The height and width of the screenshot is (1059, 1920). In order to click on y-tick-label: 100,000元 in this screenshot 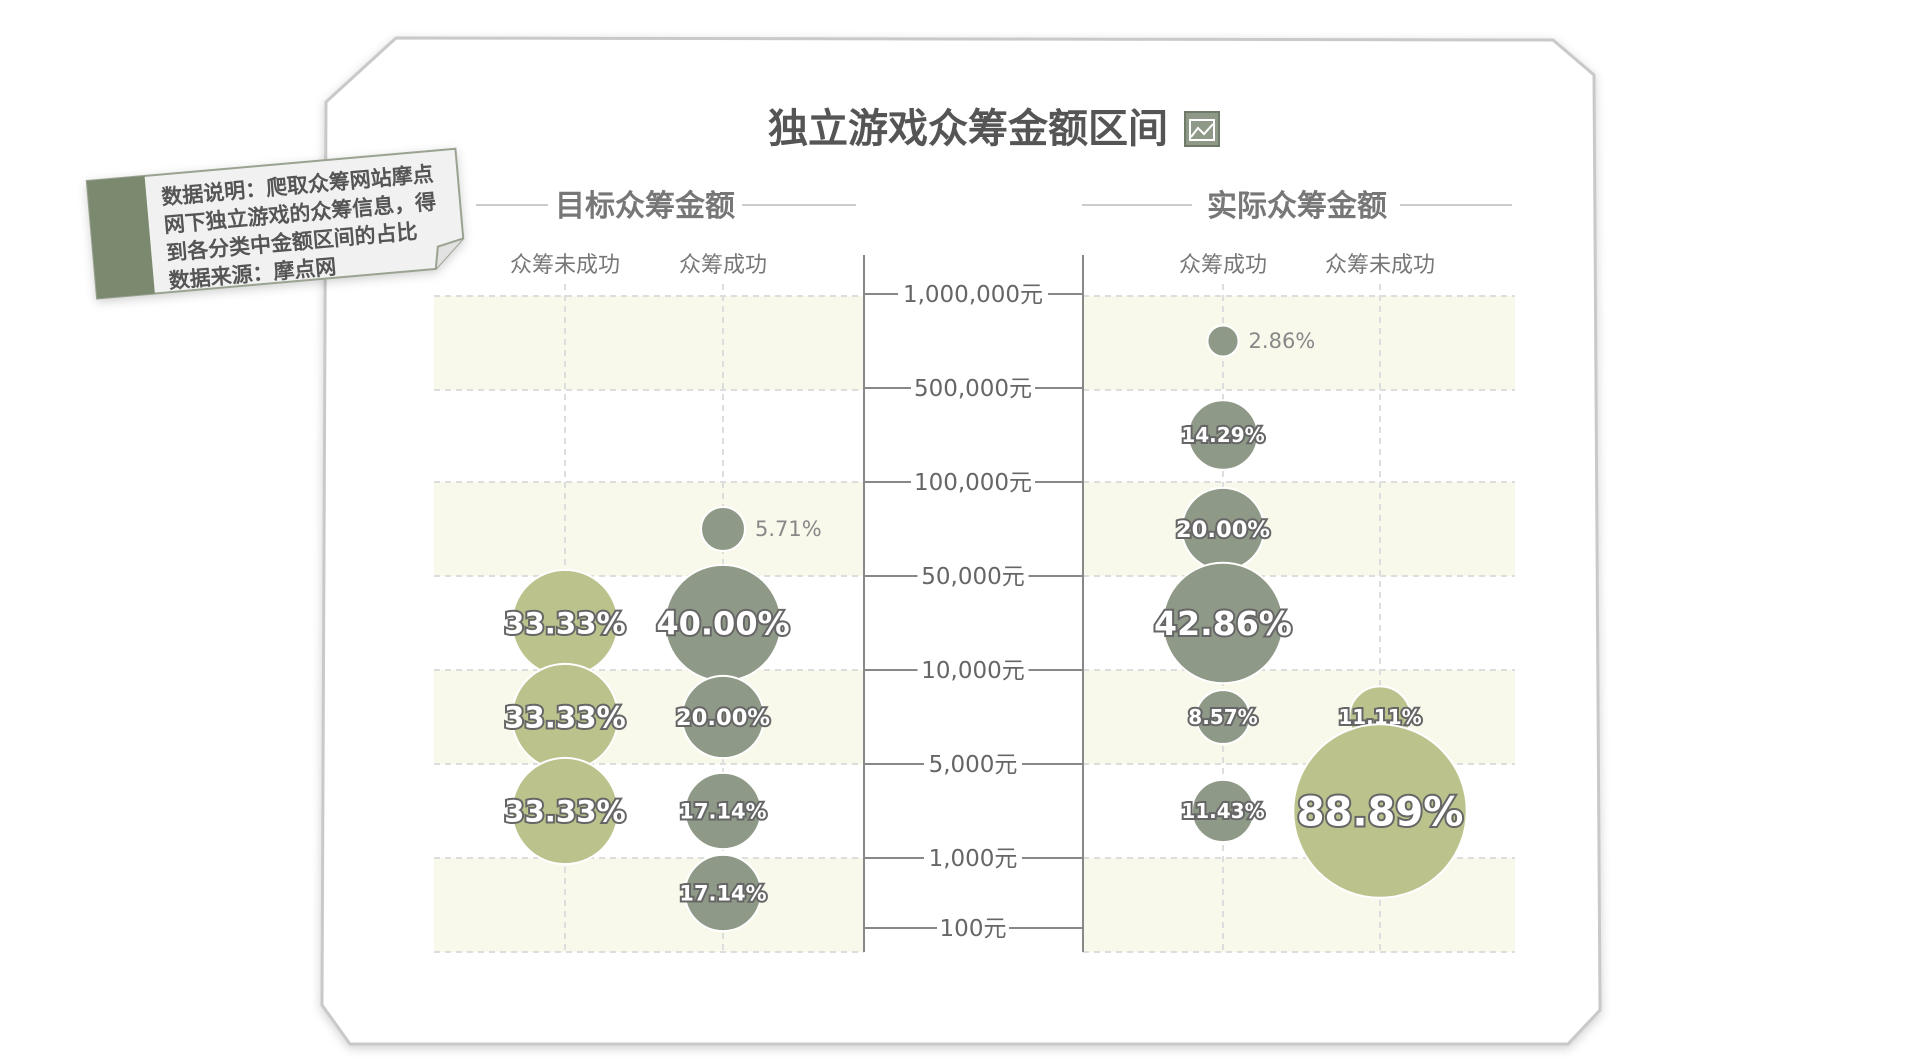, I will do `click(973, 483)`.